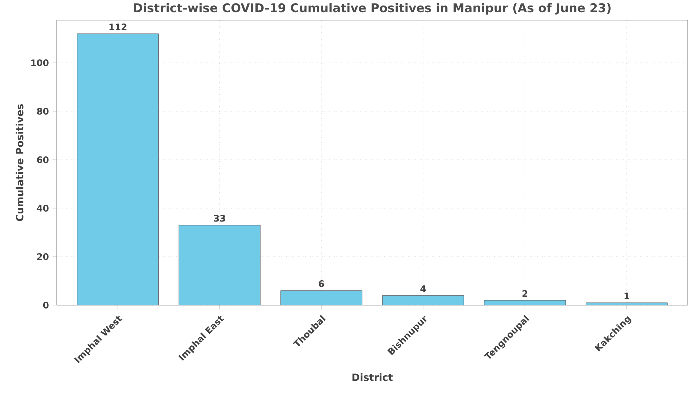 This screenshot has height=397, width=700. Describe the element at coordinates (372, 377) in the screenshot. I see `x-axis-title: District` at that location.